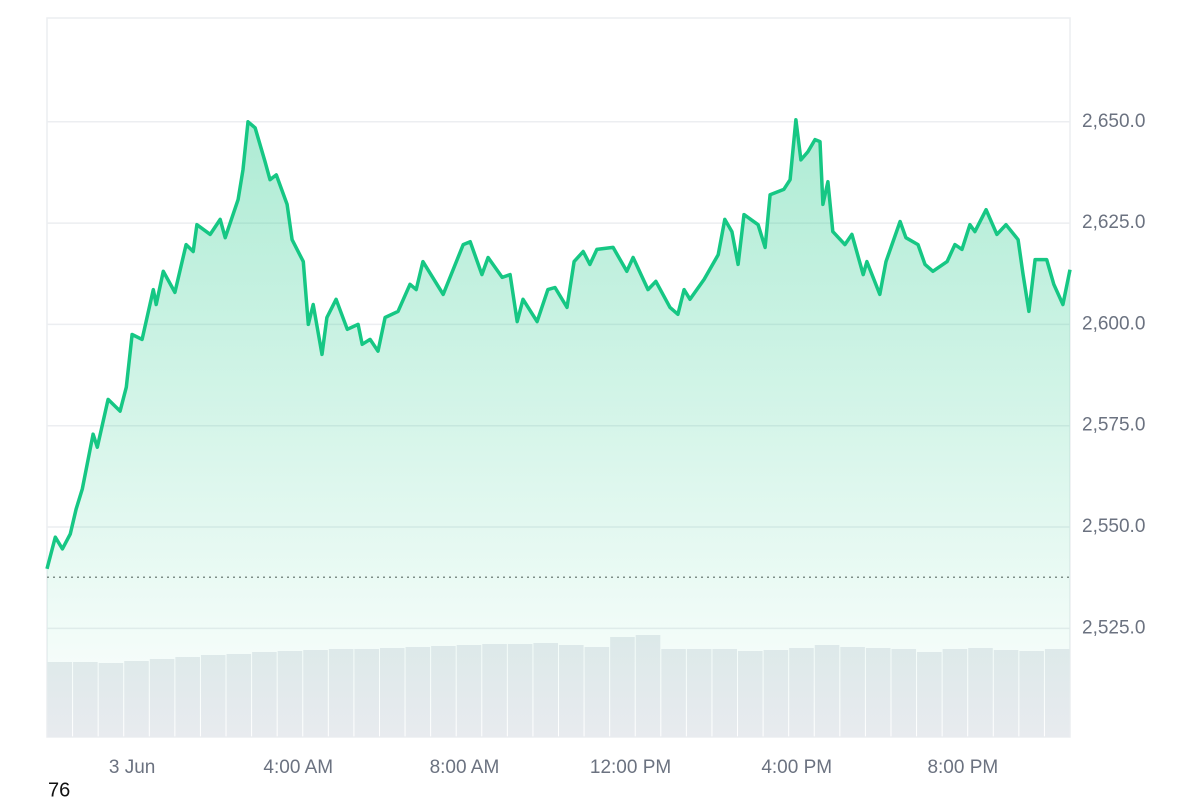 Image resolution: width=1200 pixels, height=800 pixels. I want to click on x-tick-label: 4:00 AM, so click(298, 767).